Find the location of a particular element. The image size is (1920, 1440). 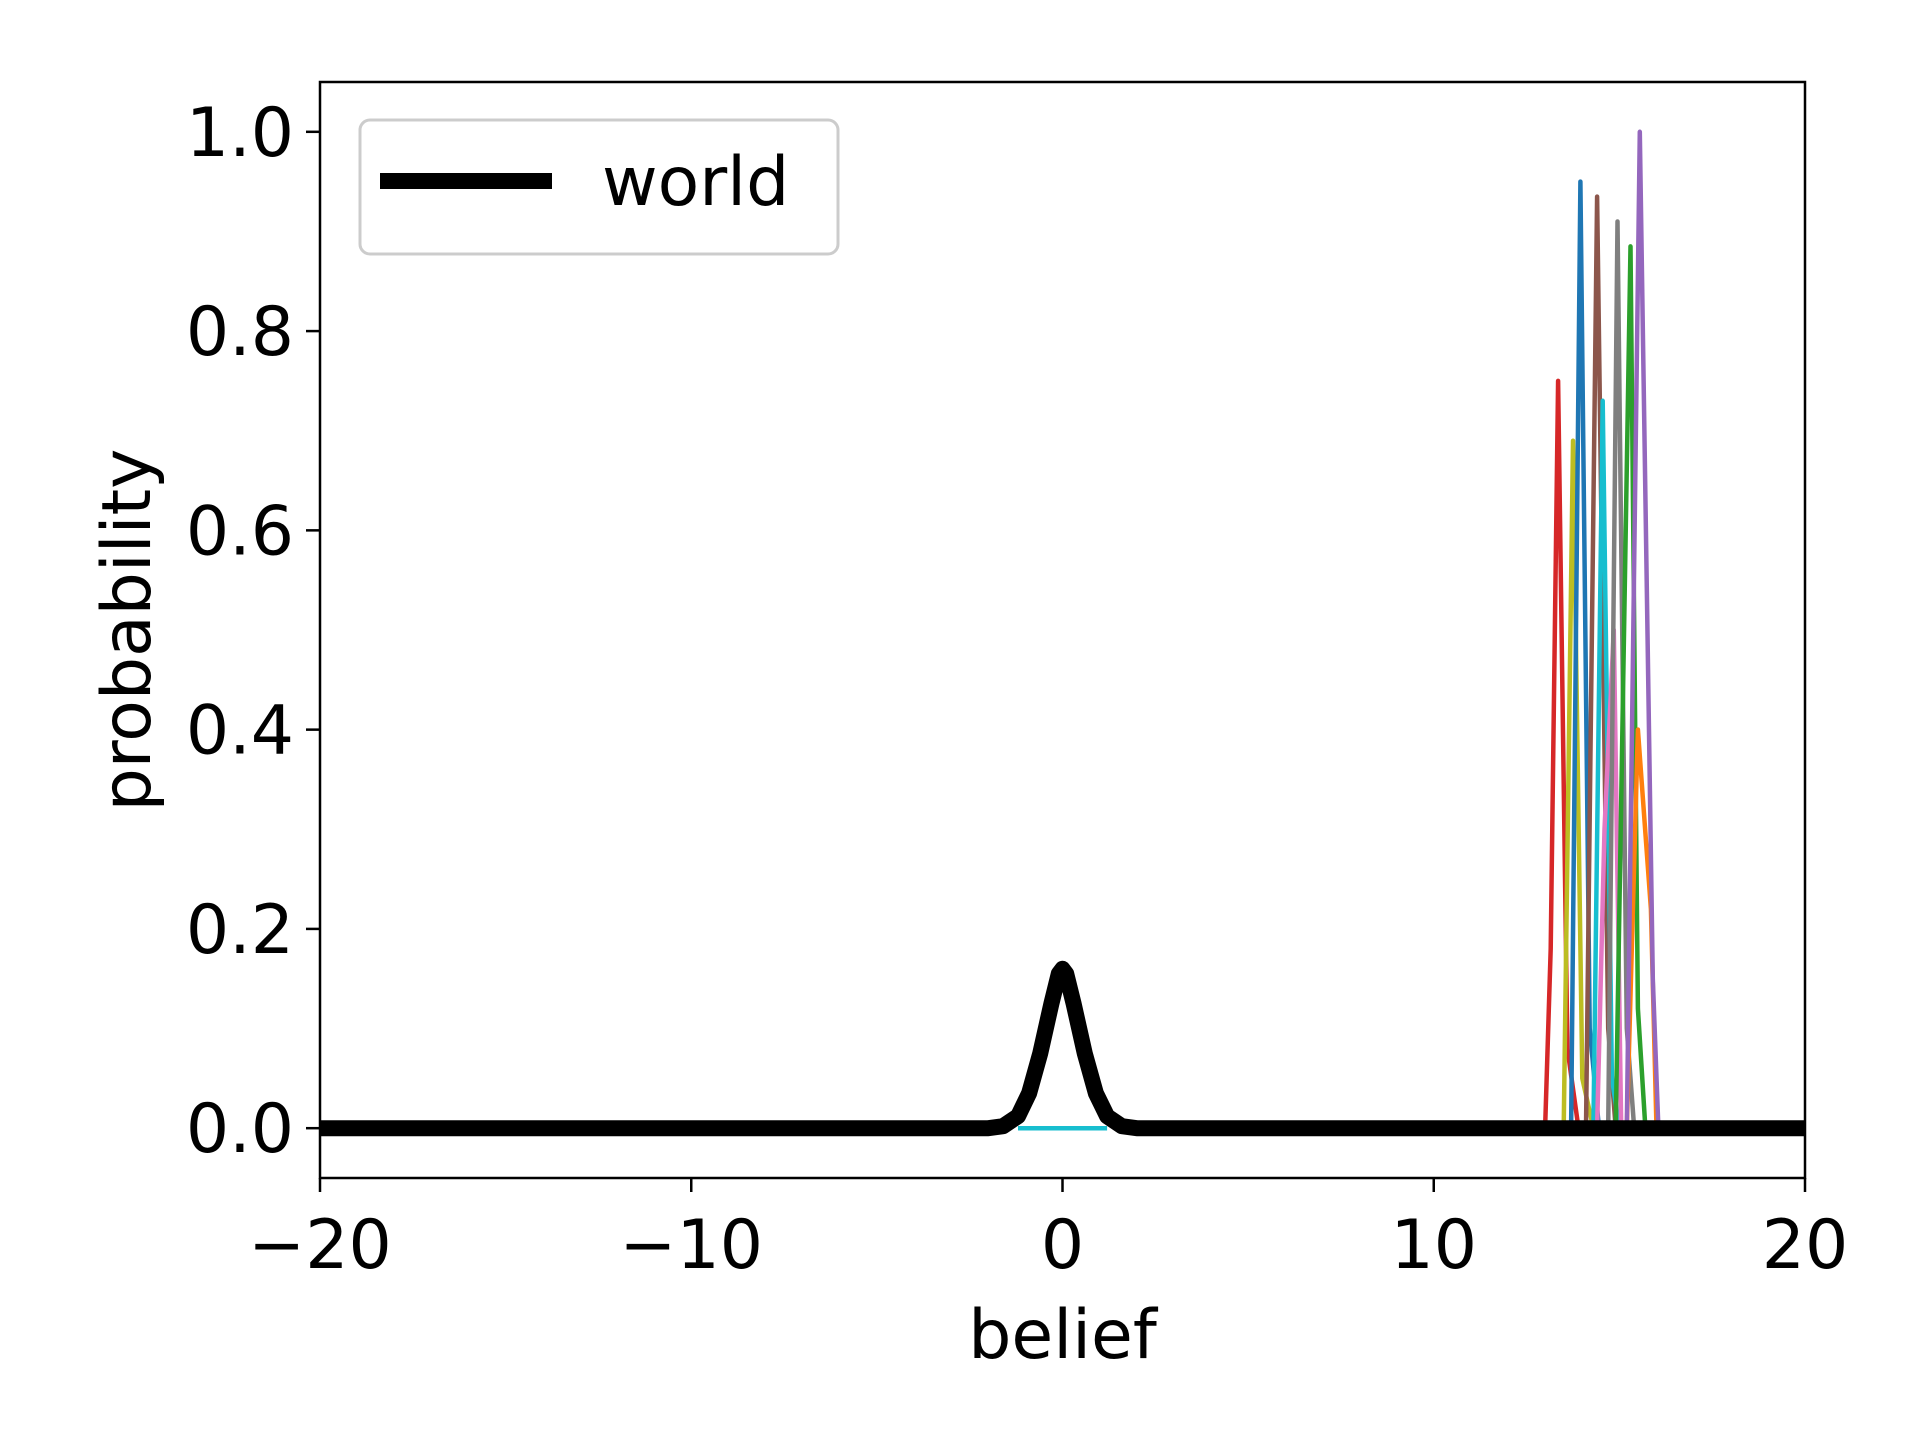

y-tick-label: 0.4 is located at coordinates (240, 731).